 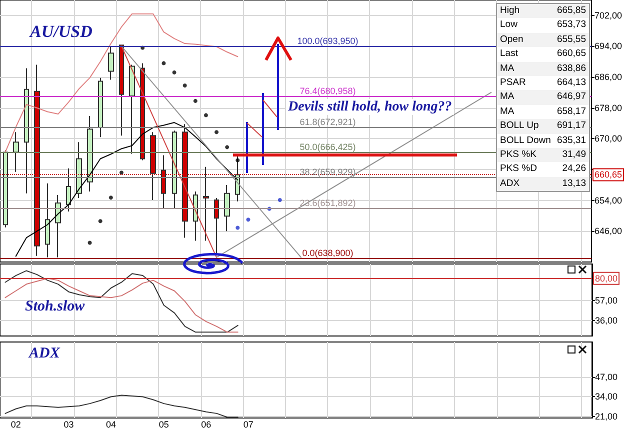 What do you see at coordinates (608, 139) in the screenshot?
I see `y-tick-label: 670,00` at bounding box center [608, 139].